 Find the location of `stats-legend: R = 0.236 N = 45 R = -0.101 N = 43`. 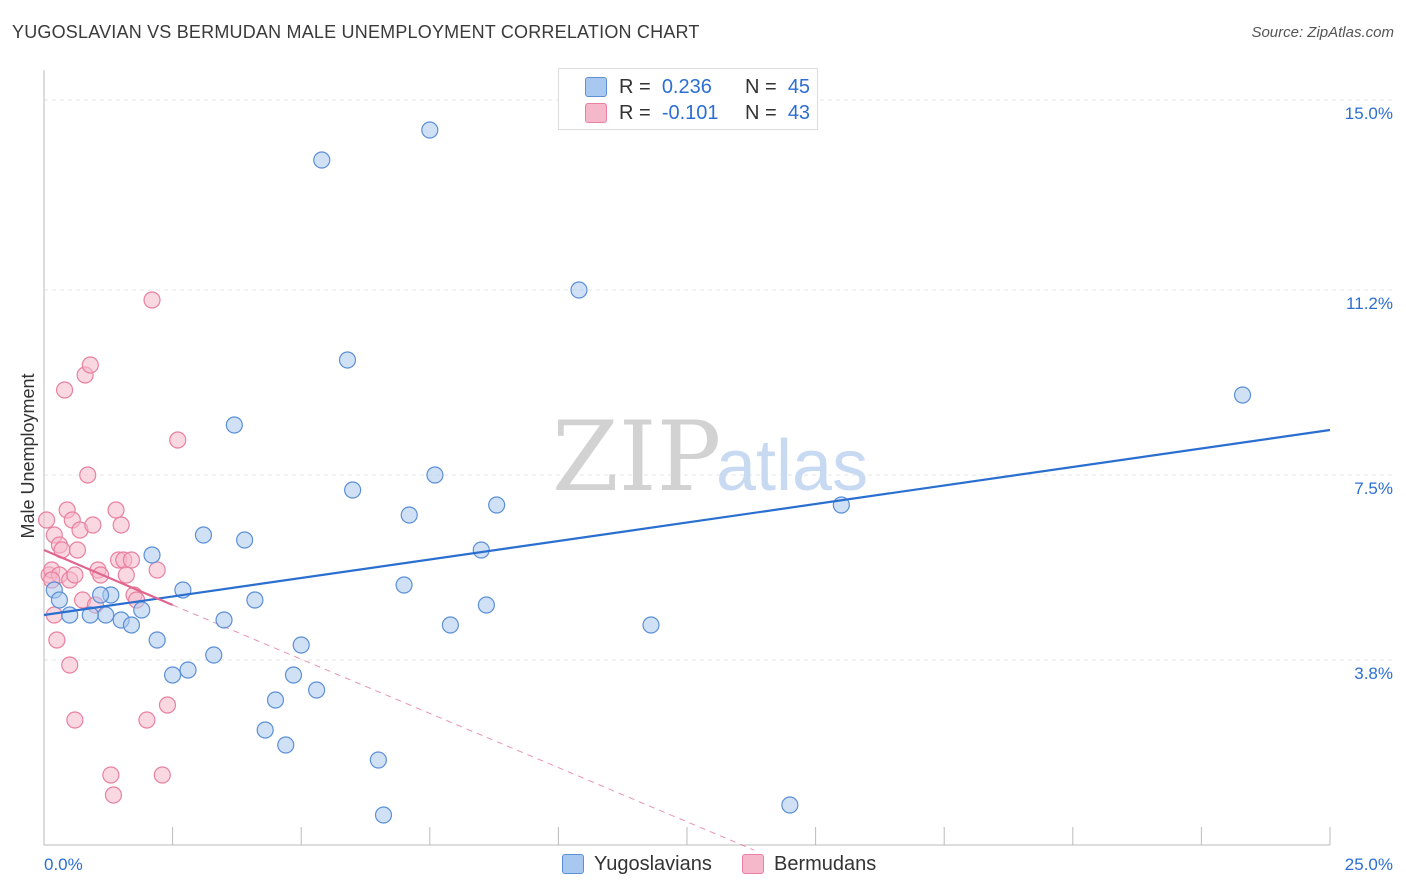

stats-legend: R = 0.236 N = 45 R = -0.101 N = 43 is located at coordinates (688, 99).